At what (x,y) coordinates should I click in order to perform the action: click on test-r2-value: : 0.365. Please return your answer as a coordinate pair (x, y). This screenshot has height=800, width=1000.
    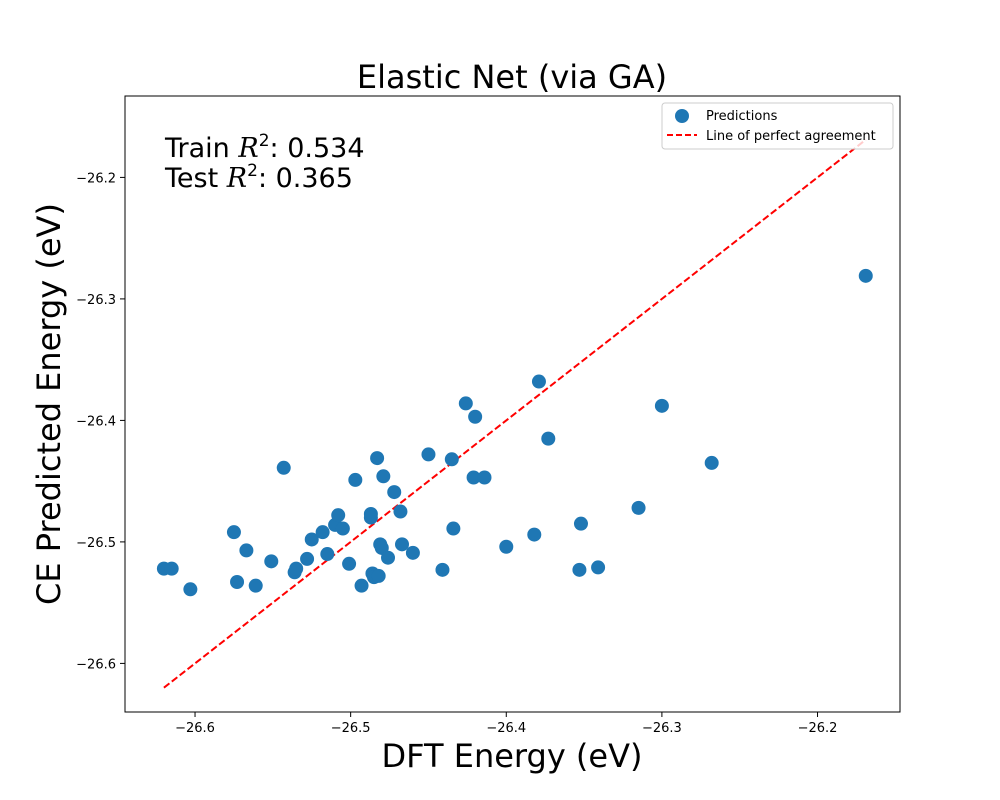
    Looking at the image, I should click on (305, 178).